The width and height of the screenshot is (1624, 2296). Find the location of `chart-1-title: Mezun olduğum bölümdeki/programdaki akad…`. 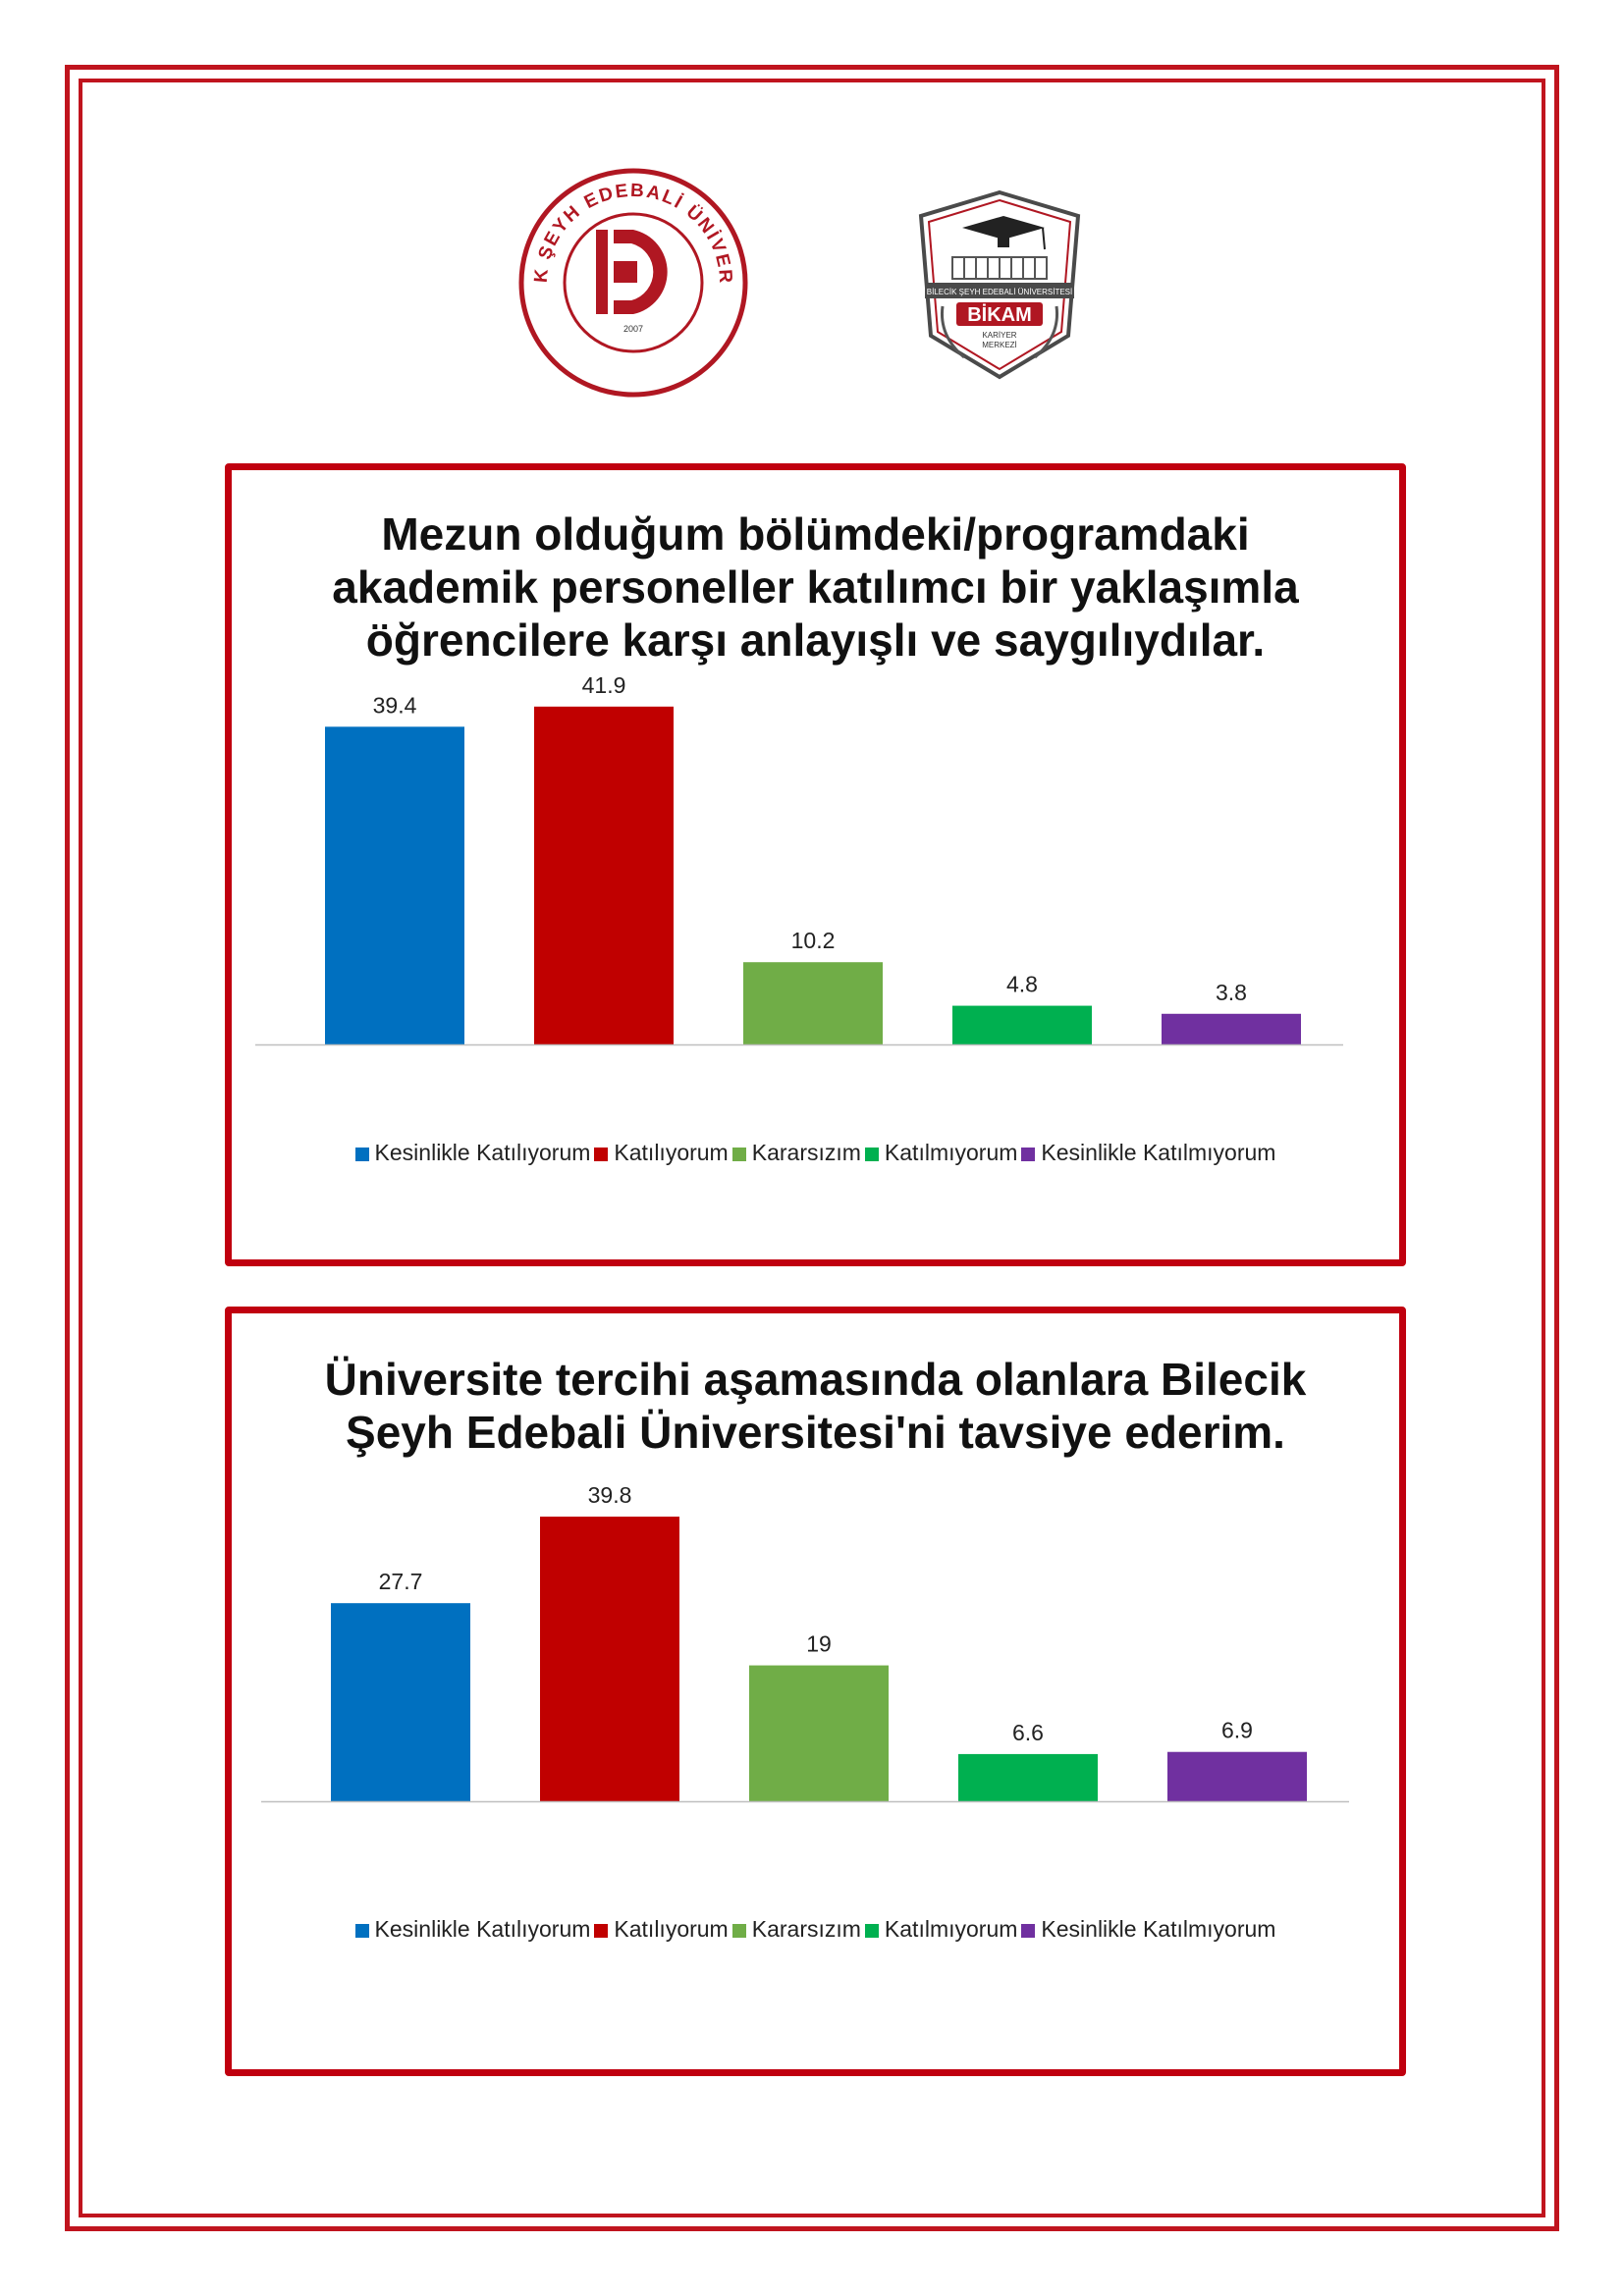

chart-1-title: Mezun olduğum bölümdeki/programdaki akad… is located at coordinates (815, 587).